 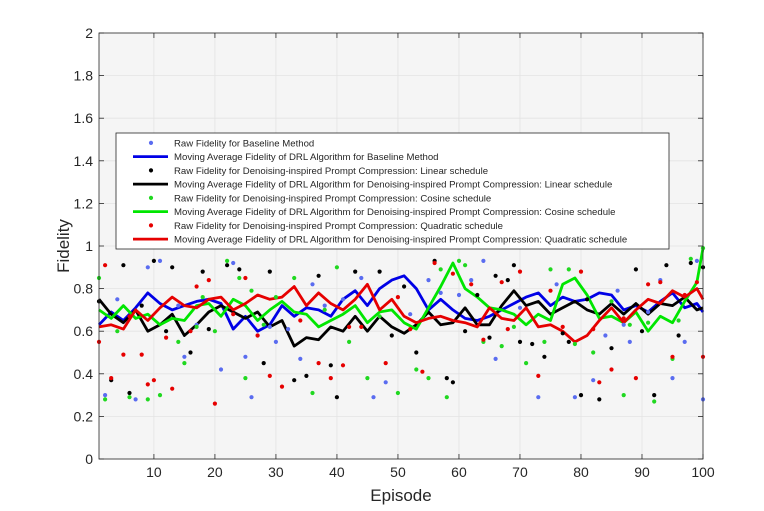 I want to click on x-tick-label: 70, so click(x=520, y=472).